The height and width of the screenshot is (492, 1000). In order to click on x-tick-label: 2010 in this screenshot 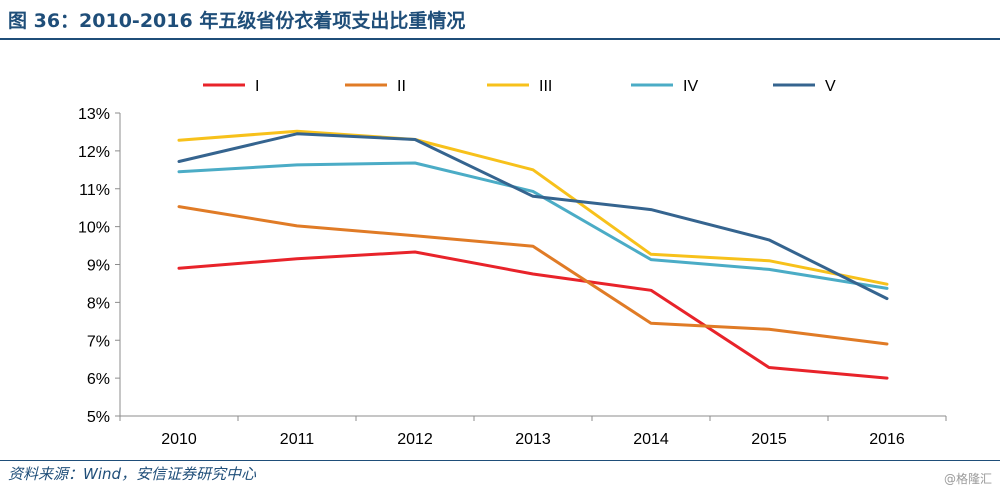, I will do `click(179, 439)`.